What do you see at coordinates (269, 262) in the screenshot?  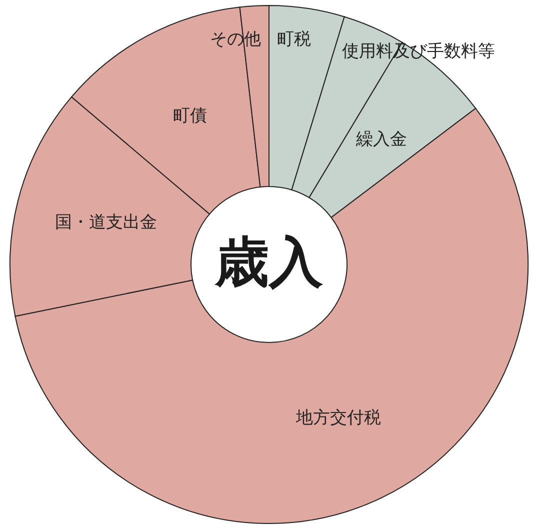 I see `text: 歳入` at bounding box center [269, 262].